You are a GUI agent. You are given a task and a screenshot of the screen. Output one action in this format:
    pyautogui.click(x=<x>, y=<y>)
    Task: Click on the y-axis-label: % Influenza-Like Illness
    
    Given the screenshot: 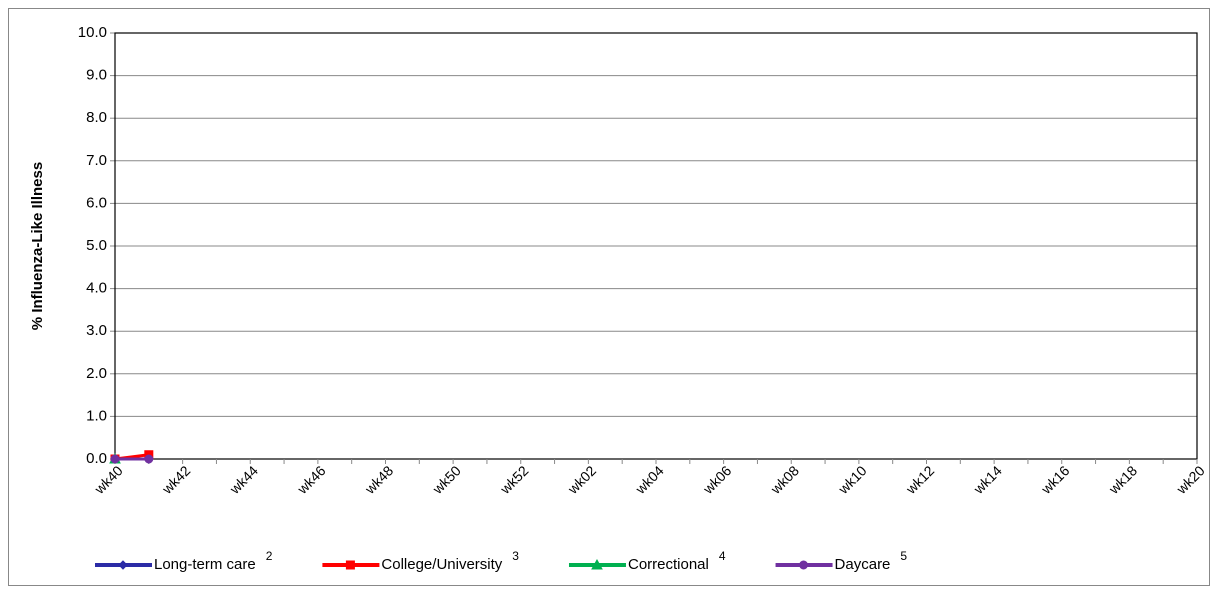 What is the action you would take?
    pyautogui.click(x=37, y=246)
    